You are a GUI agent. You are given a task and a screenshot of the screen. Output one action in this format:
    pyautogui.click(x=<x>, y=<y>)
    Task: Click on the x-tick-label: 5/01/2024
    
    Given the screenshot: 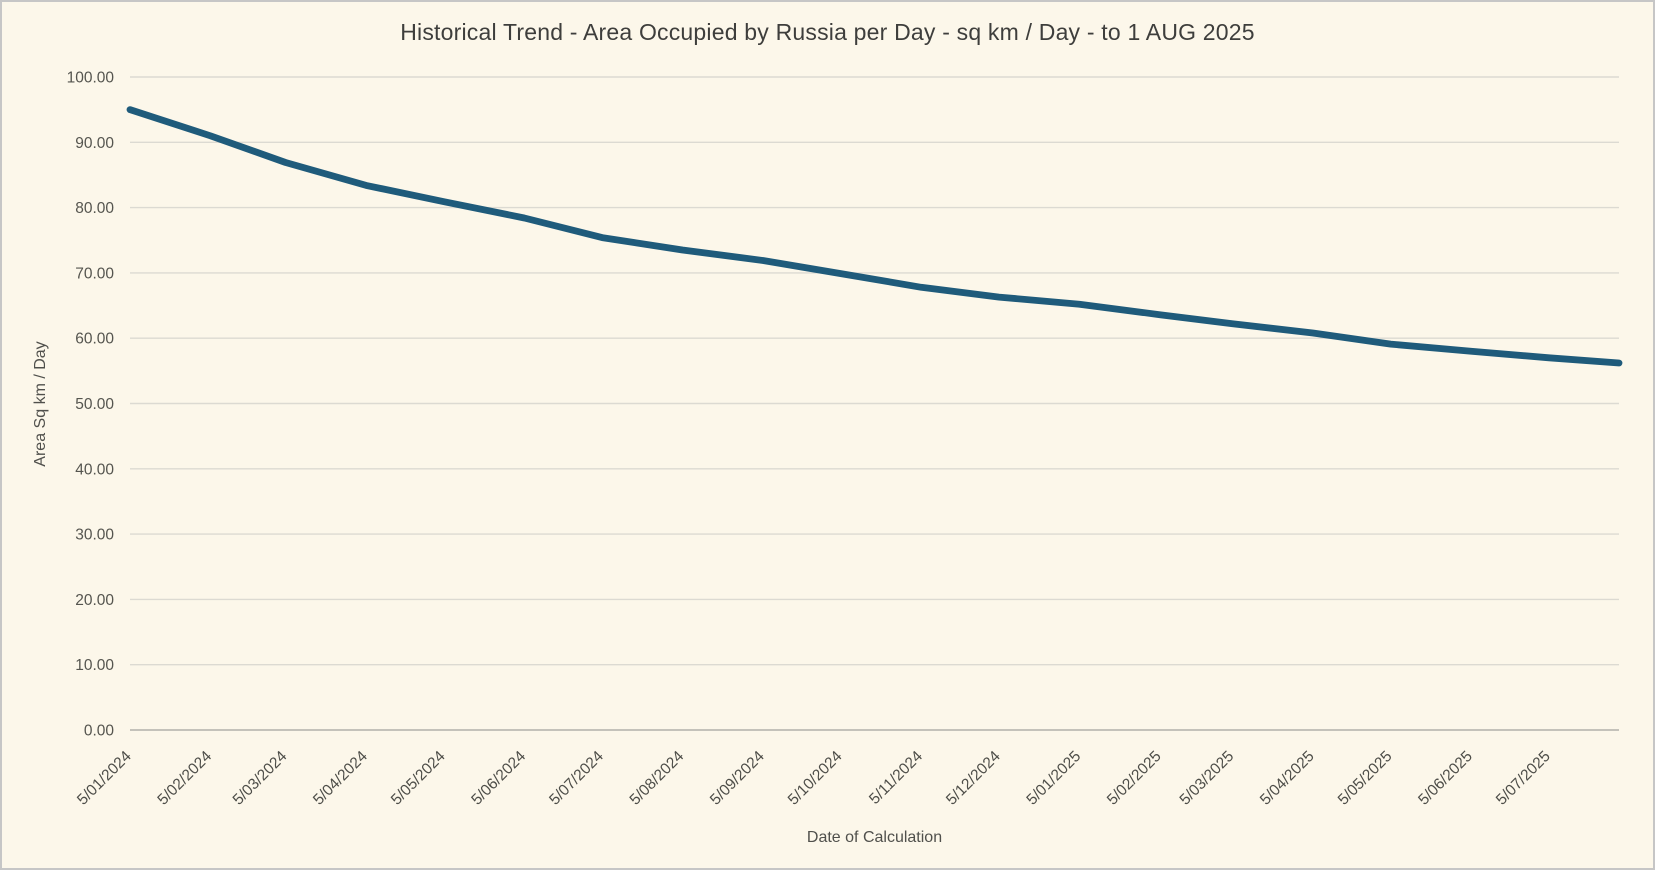 What is the action you would take?
    pyautogui.click(x=104, y=778)
    